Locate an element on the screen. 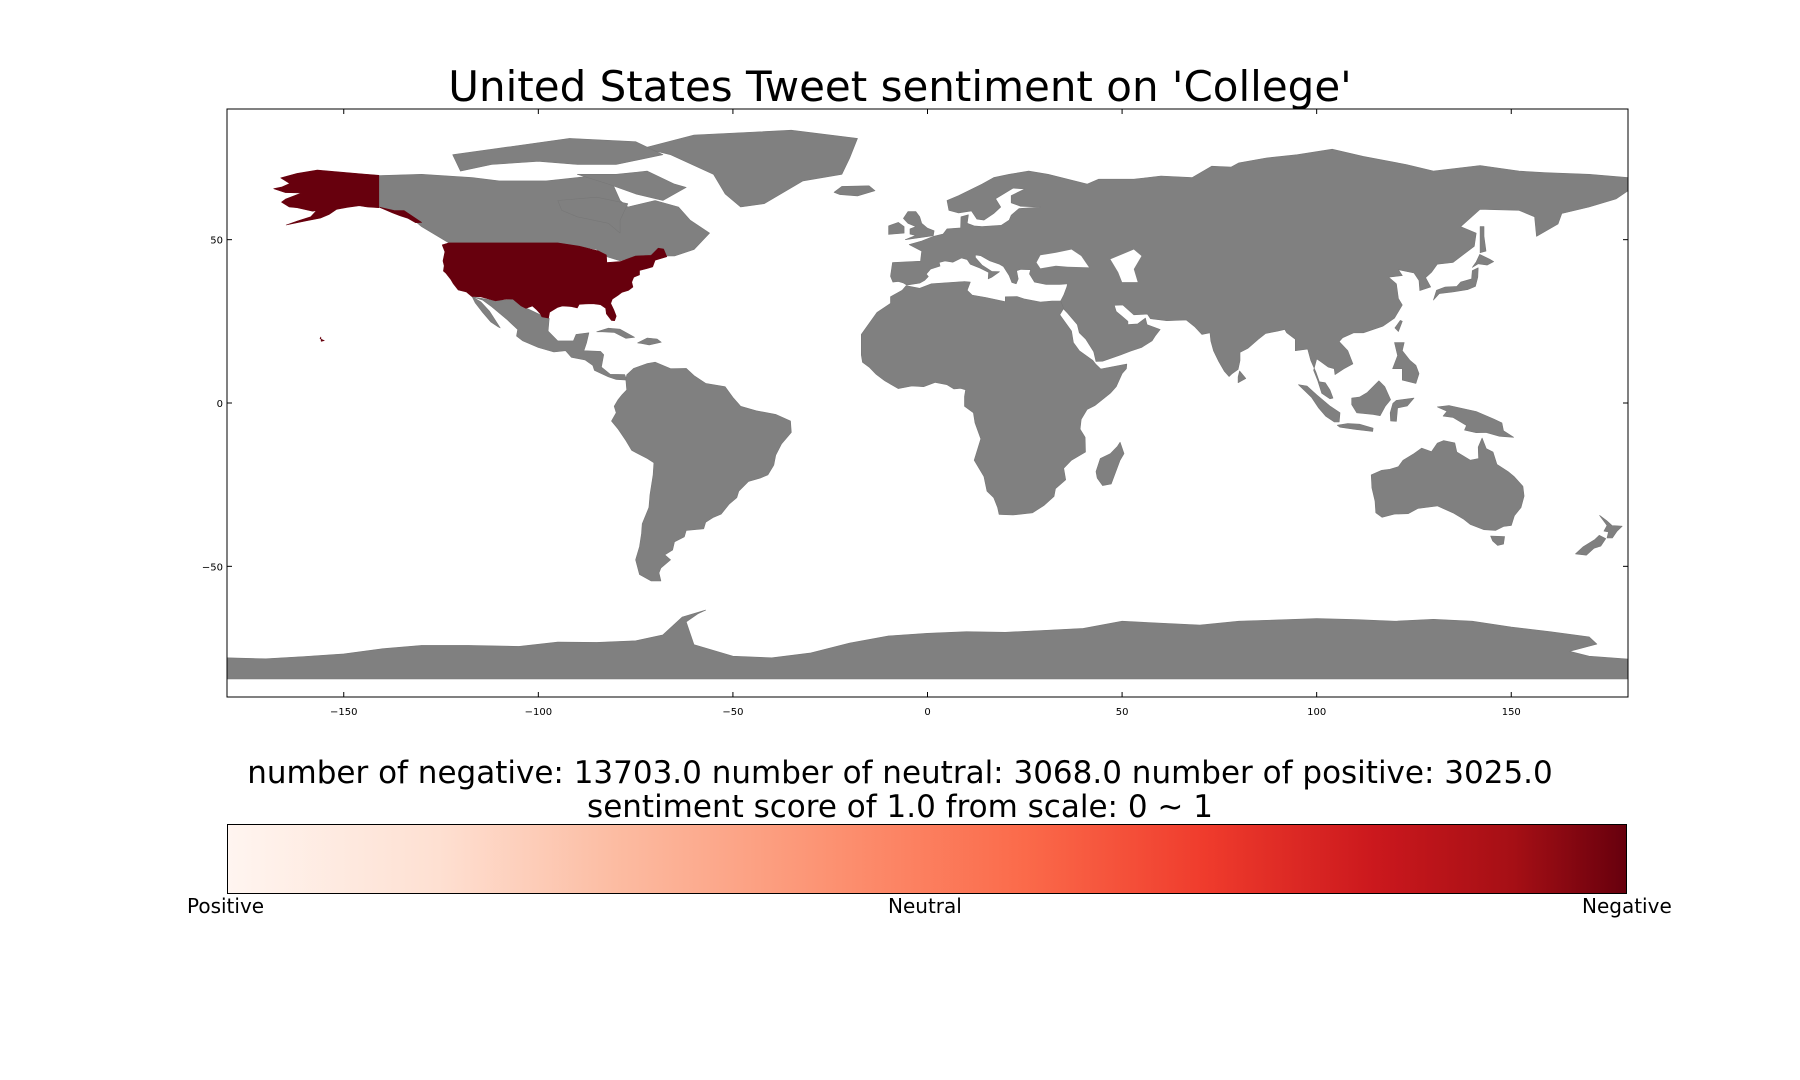  land-alaska is located at coordinates (326, 197).